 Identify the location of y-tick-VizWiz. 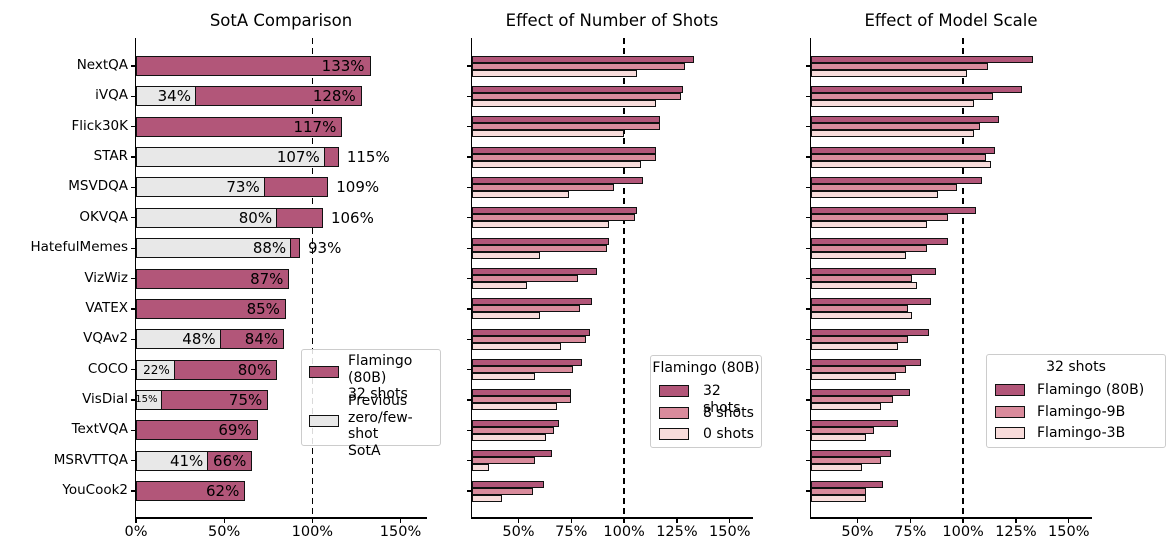
(807, 278).